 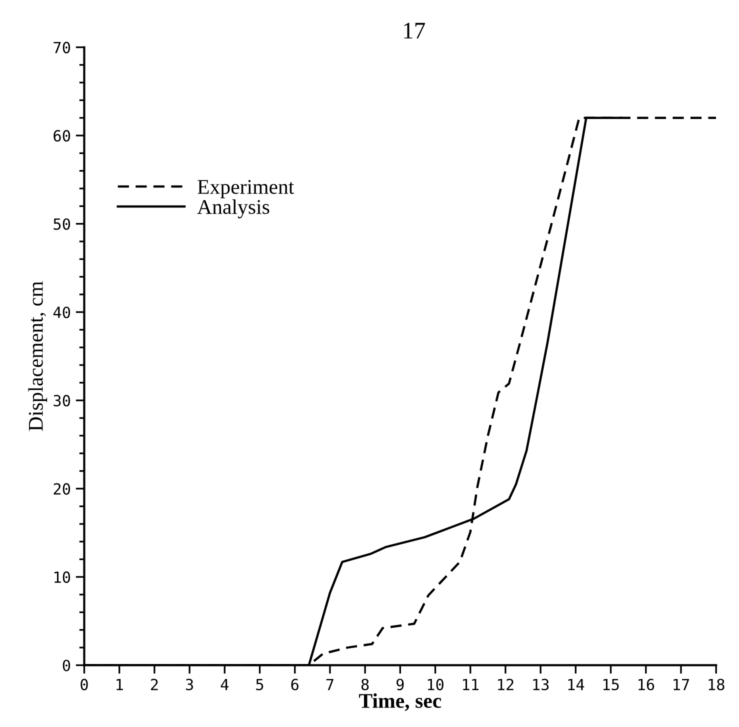 What do you see at coordinates (38, 356) in the screenshot?
I see `y-axis-title: Displacement, cm` at bounding box center [38, 356].